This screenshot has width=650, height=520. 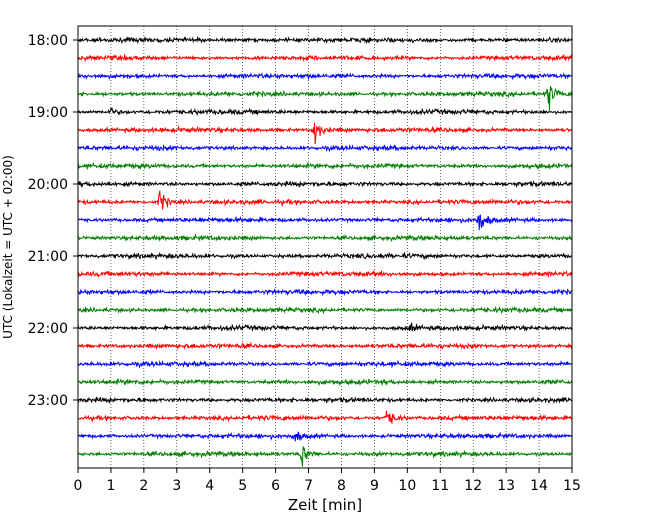 What do you see at coordinates (143, 486) in the screenshot?
I see `x-tick-label-2: 2` at bounding box center [143, 486].